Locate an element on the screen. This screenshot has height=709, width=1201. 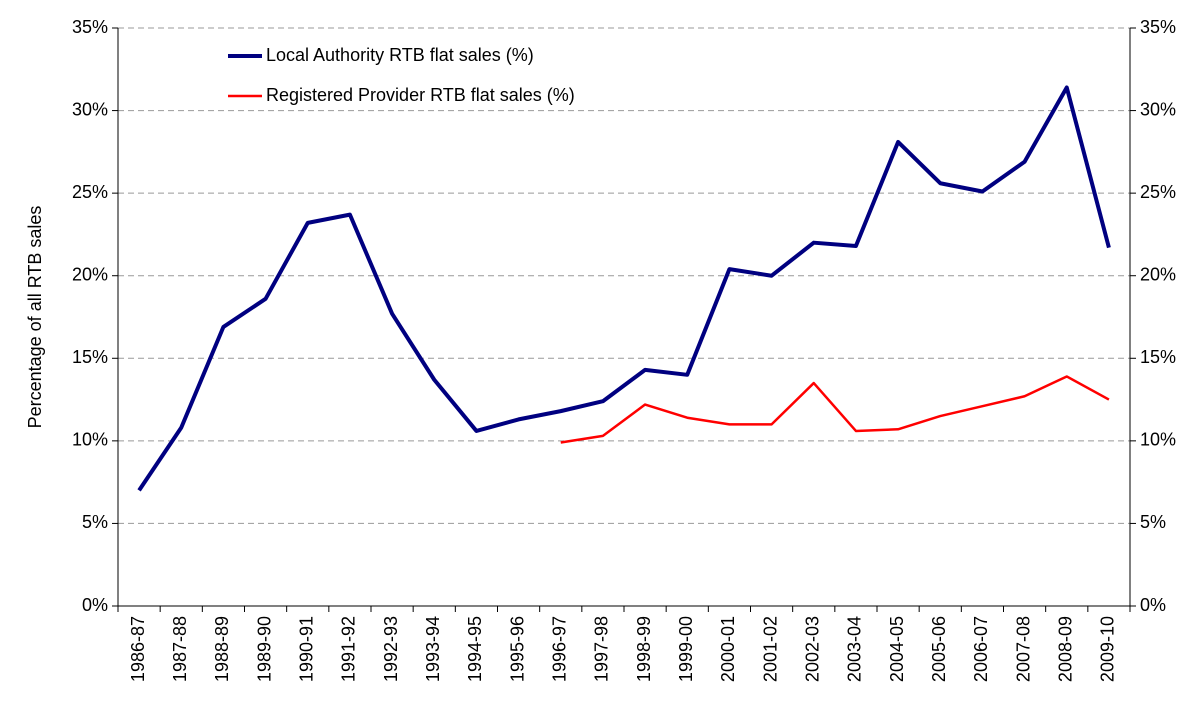
x-tick-label: 2004-05 is located at coordinates (897, 649).